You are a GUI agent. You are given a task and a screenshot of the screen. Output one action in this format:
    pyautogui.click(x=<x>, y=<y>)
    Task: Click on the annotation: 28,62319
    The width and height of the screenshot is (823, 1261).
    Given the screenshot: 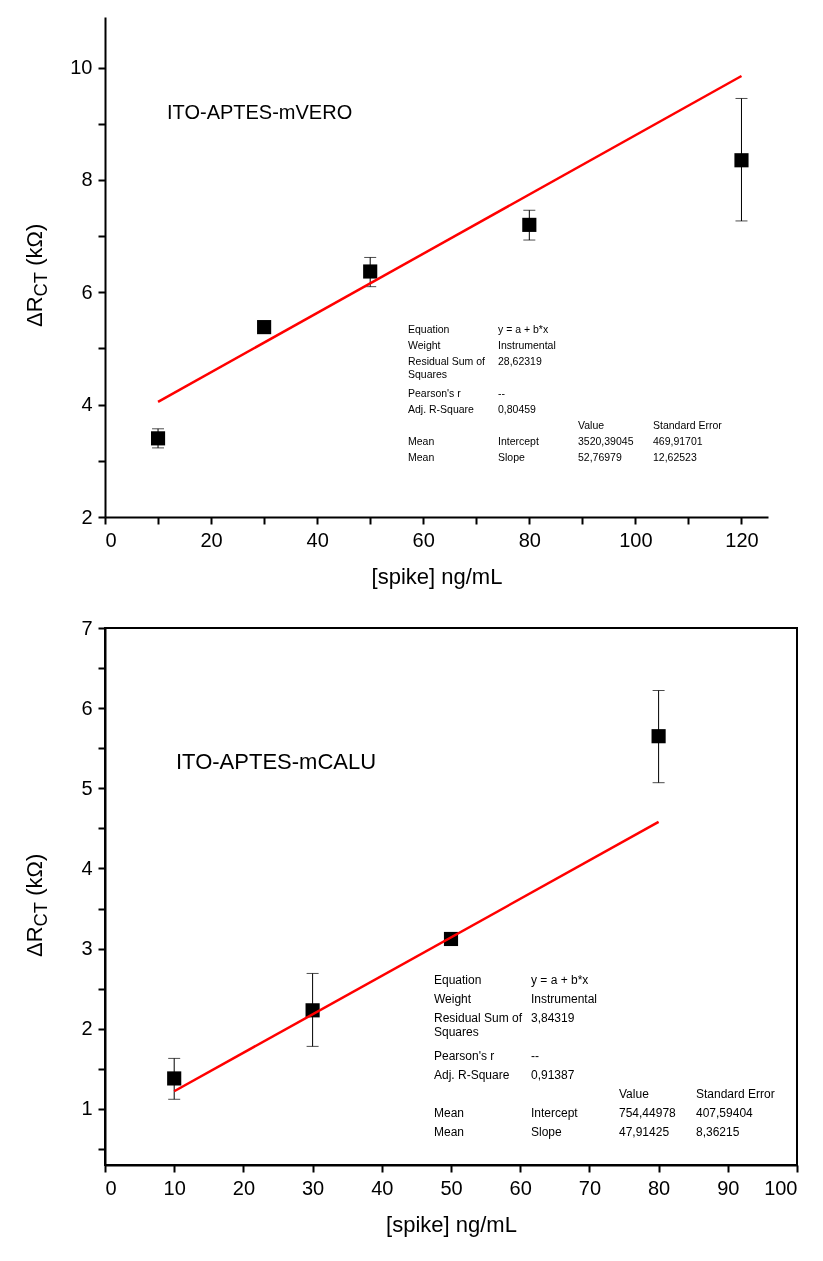 What is the action you would take?
    pyautogui.click(x=520, y=361)
    